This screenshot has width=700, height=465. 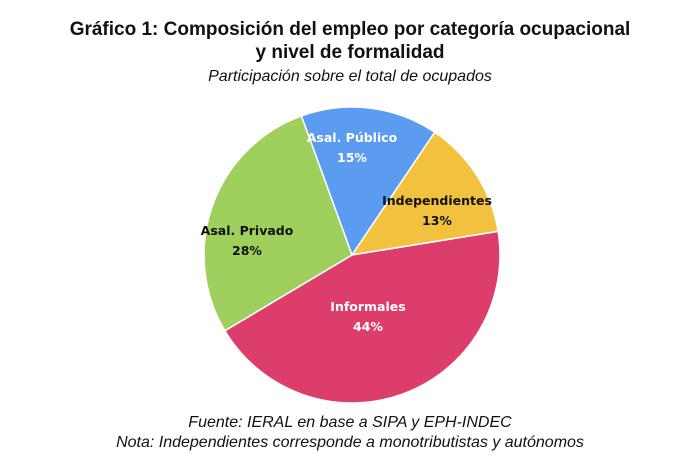 I want to click on slice-value-label: 44%, so click(x=368, y=326).